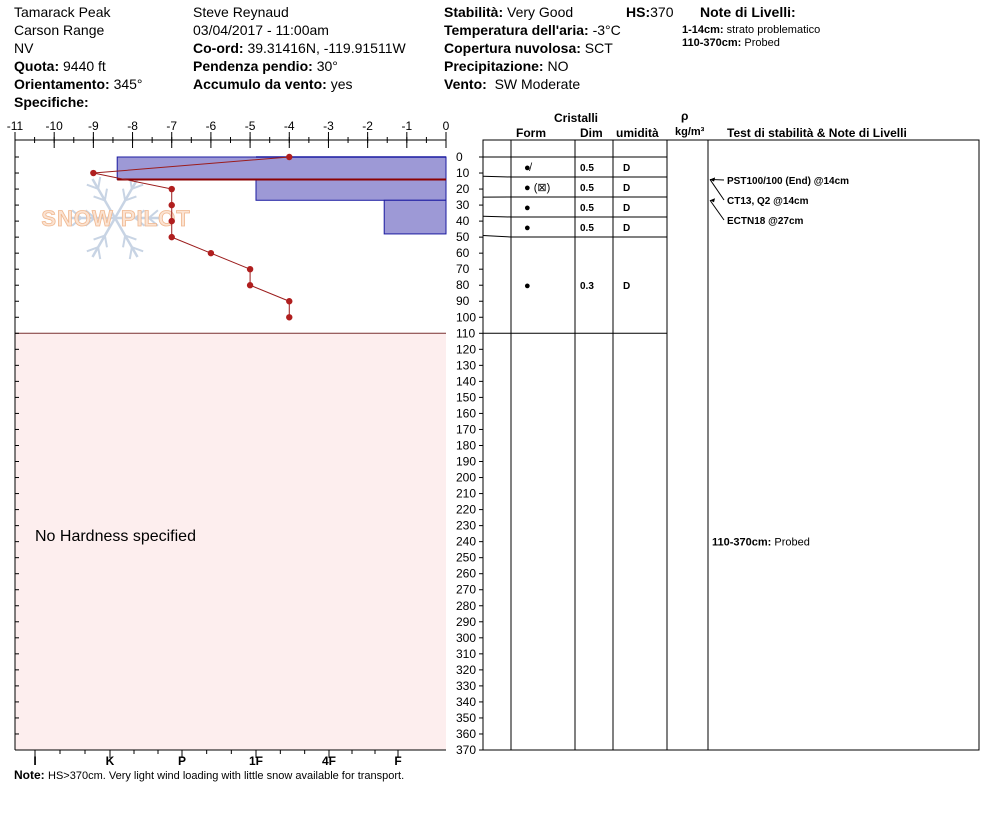  I want to click on hardness-layer, so click(415, 217).